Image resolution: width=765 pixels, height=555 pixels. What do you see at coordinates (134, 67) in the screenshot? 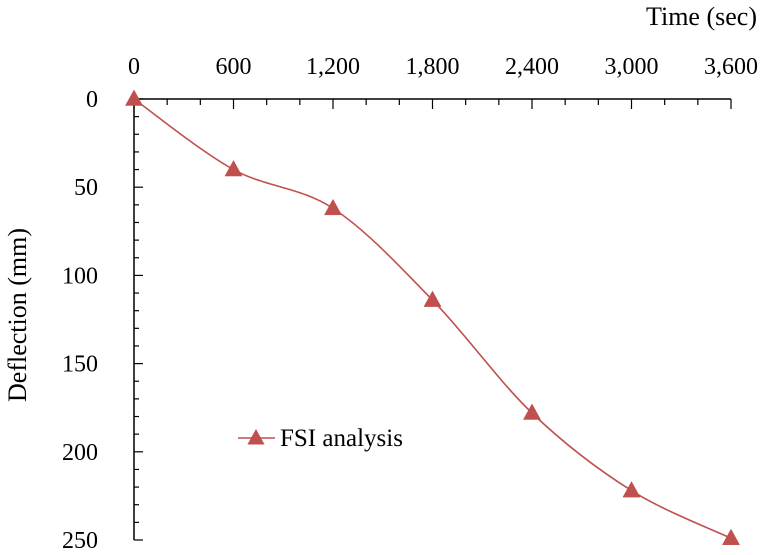
I see `x-tick-label: 0` at bounding box center [134, 67].